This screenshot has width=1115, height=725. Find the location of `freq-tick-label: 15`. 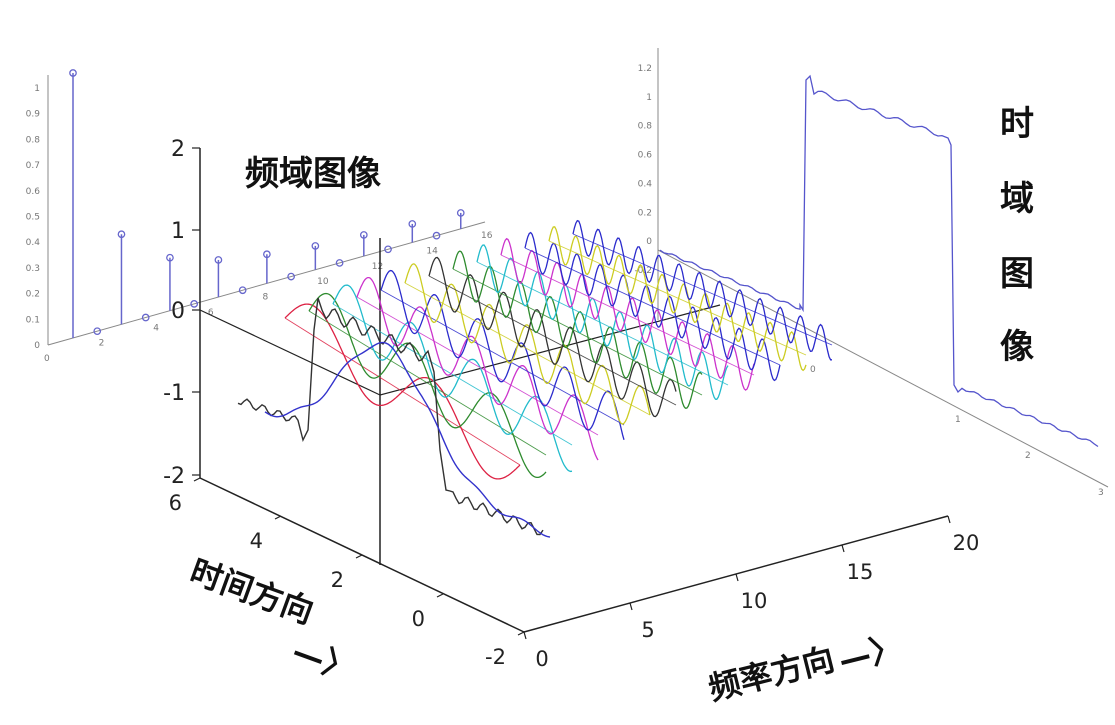

freq-tick-label: 15 is located at coordinates (860, 572).